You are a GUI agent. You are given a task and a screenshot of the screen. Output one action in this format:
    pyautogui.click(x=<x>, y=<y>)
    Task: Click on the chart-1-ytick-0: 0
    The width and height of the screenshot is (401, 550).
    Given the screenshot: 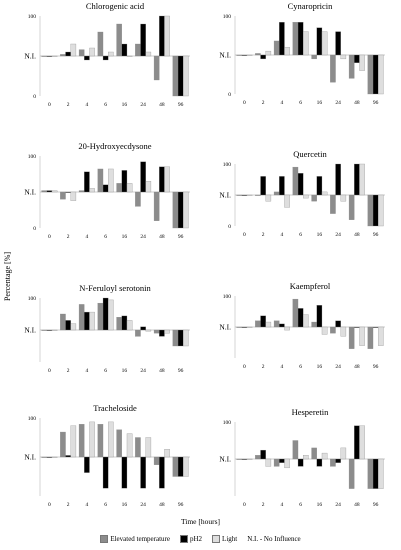 What is the action you would take?
    pyautogui.click(x=229, y=95)
    